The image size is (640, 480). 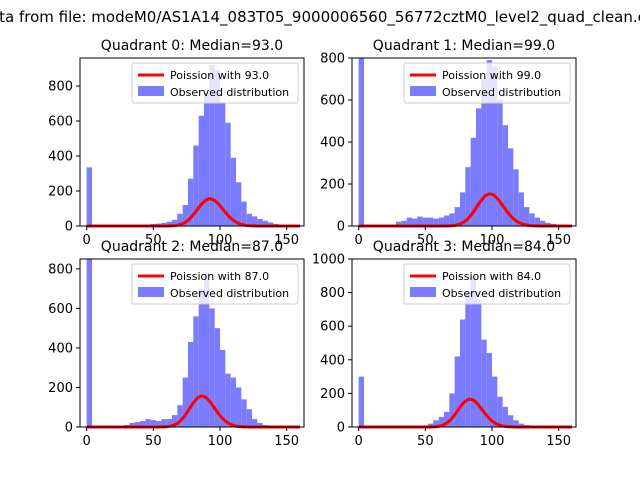 What do you see at coordinates (341, 227) in the screenshot?
I see `y-tick-label: 0` at bounding box center [341, 227].